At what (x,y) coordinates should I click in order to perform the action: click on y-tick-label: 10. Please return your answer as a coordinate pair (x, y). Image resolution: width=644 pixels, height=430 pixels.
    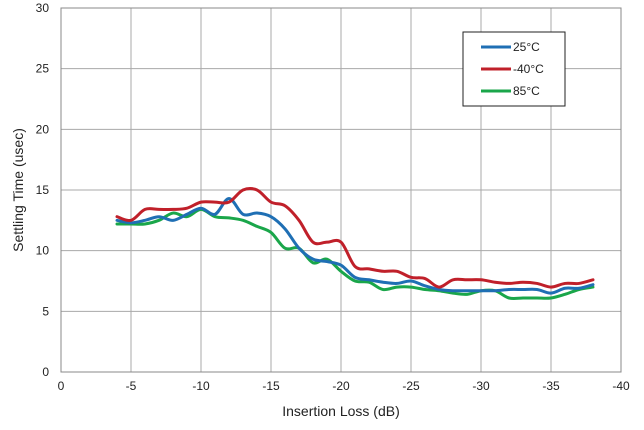
    Looking at the image, I should click on (43, 251).